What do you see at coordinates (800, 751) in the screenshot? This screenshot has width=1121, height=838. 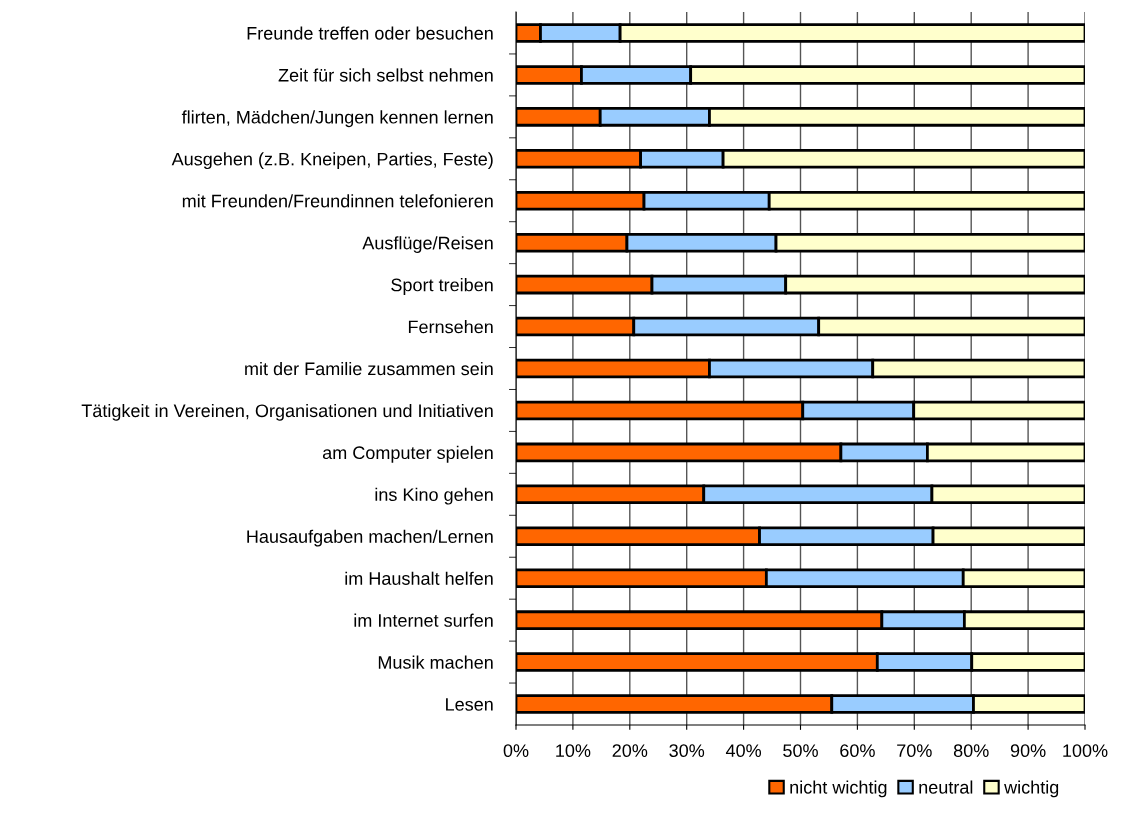 I see `x-tick-label: 50%` at bounding box center [800, 751].